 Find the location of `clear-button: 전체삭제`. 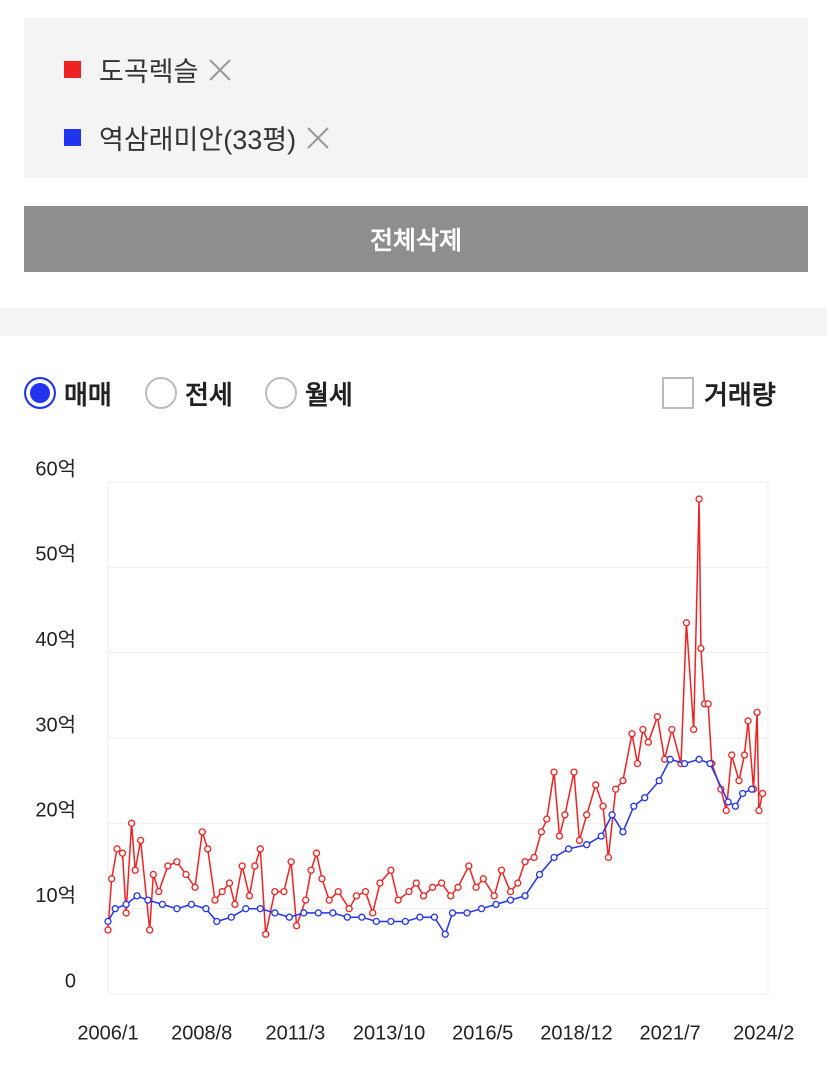

clear-button: 전체삭제 is located at coordinates (416, 239).